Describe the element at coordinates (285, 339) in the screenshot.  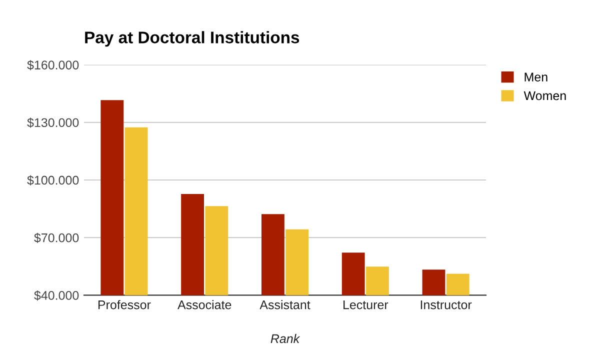
I see `x-axis-title: Rank` at that location.